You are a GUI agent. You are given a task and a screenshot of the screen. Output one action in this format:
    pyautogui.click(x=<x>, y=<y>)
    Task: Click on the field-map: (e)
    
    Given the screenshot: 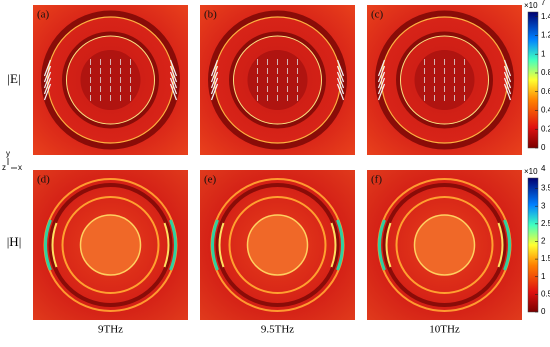 What is the action you would take?
    pyautogui.click(x=277, y=245)
    